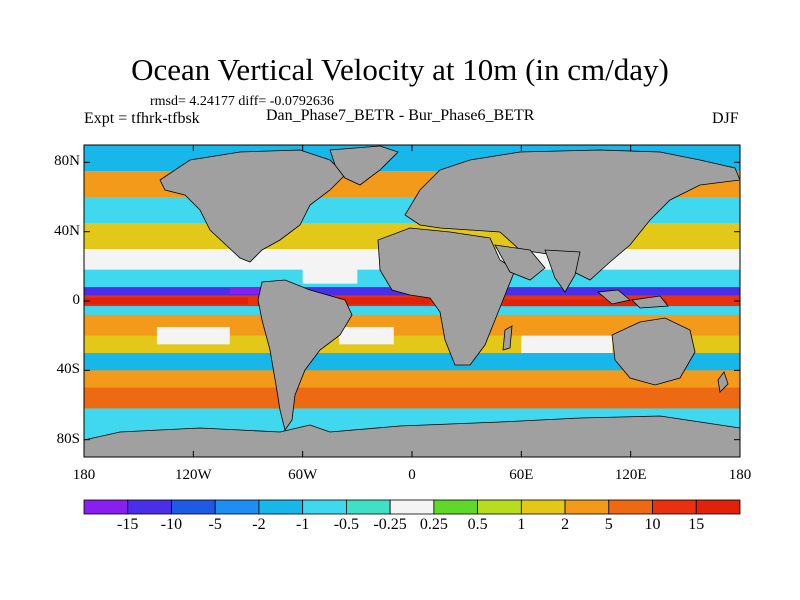 The height and width of the screenshot is (600, 800). What do you see at coordinates (364, 165) in the screenshot?
I see `land-greenland` at bounding box center [364, 165].